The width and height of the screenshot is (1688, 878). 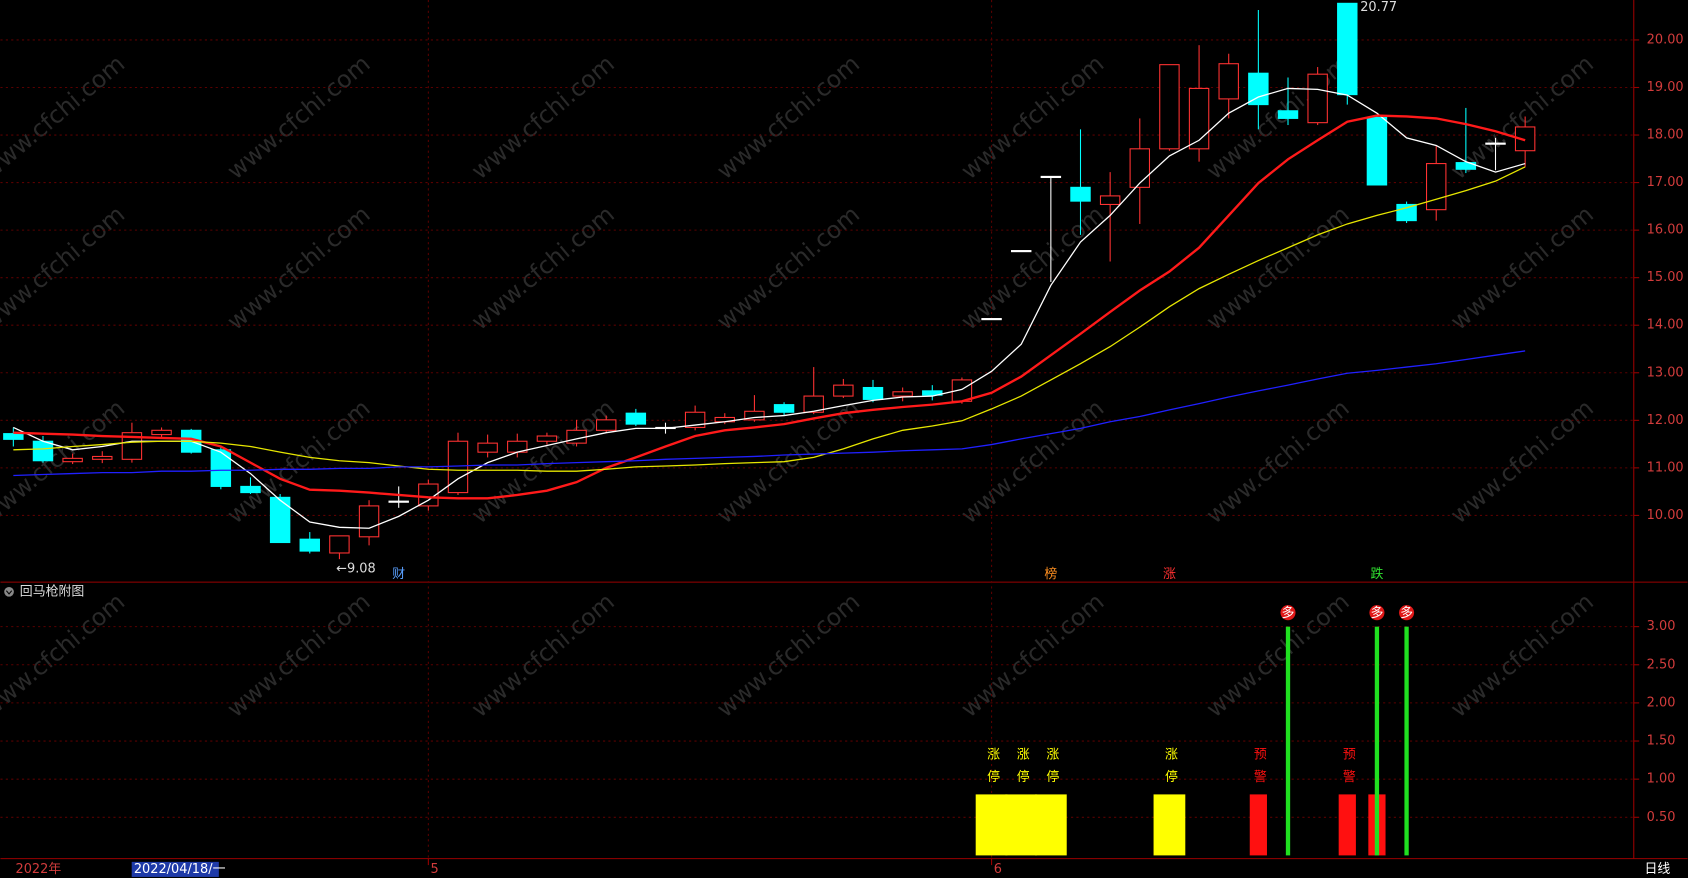 What do you see at coordinates (38, 869) in the screenshot?
I see `year-label: 2022年` at bounding box center [38, 869].